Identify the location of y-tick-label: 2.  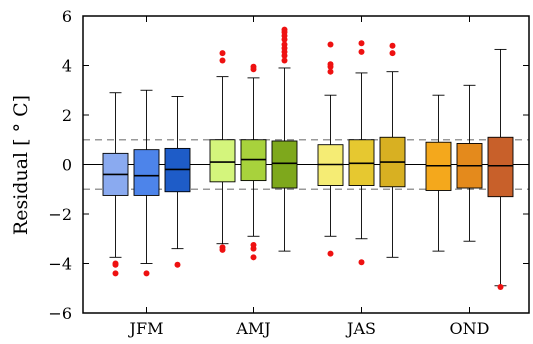
(67, 115).